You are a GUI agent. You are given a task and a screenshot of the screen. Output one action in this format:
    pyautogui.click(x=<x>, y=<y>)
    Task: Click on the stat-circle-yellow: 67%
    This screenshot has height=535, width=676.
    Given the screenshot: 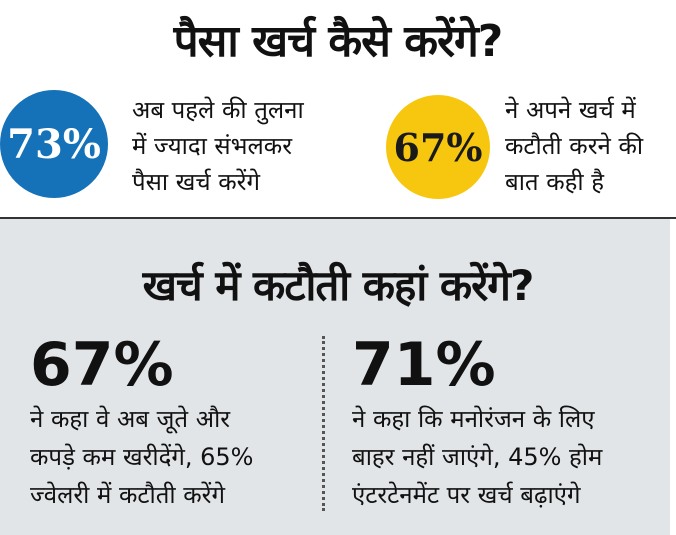 What is the action you would take?
    pyautogui.click(x=438, y=147)
    